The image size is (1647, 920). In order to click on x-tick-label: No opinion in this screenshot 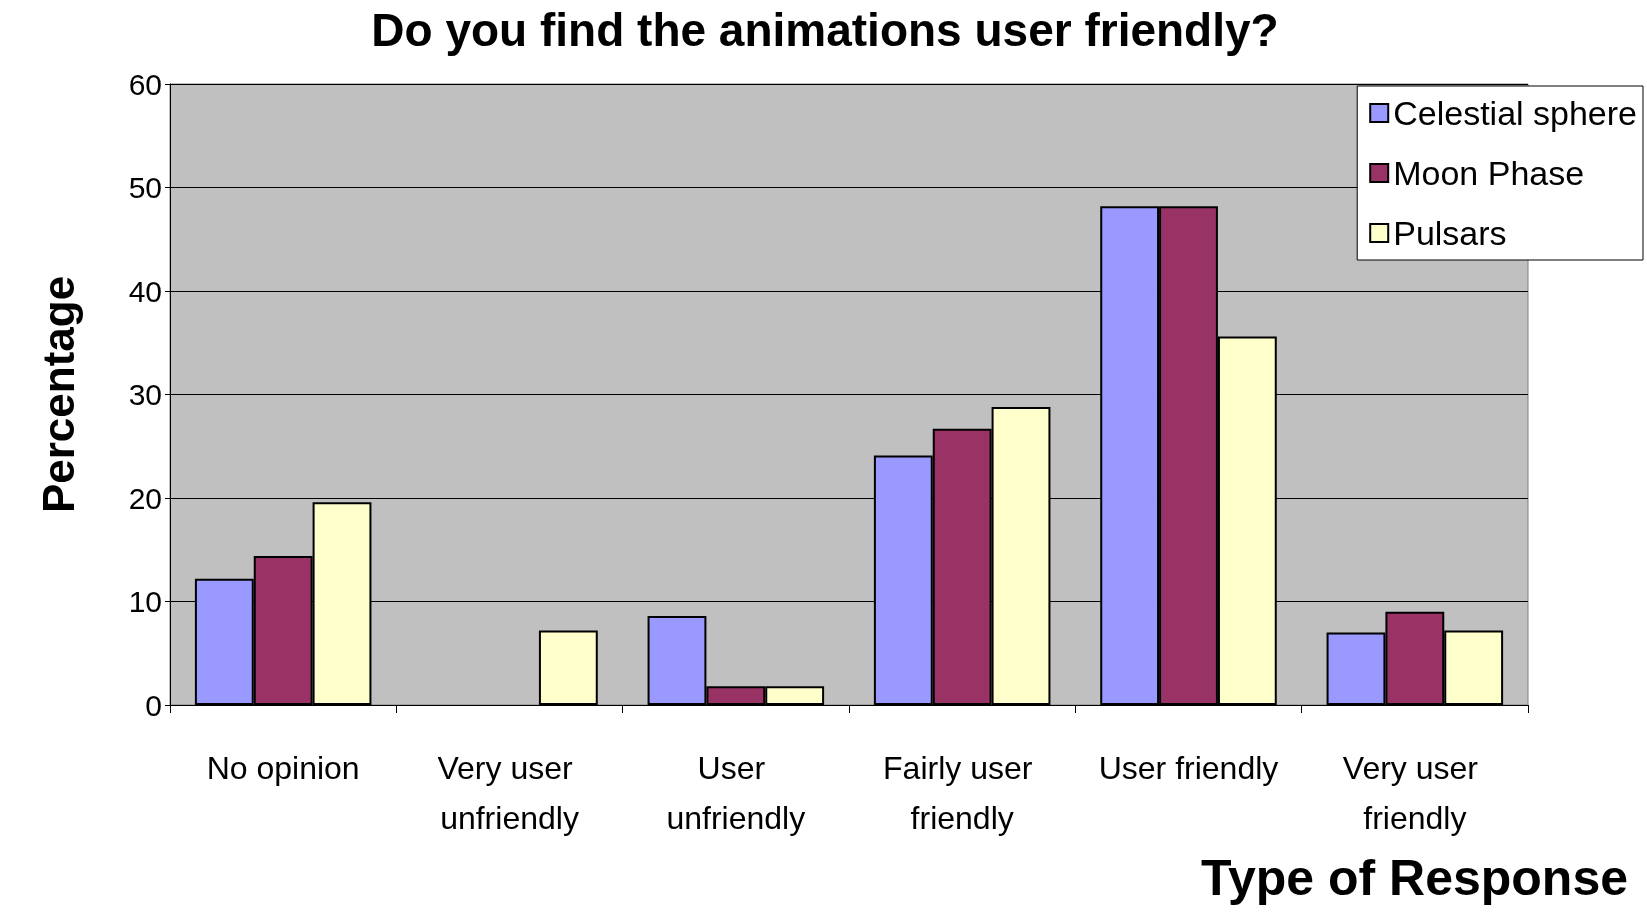, I will do `click(283, 768)`.